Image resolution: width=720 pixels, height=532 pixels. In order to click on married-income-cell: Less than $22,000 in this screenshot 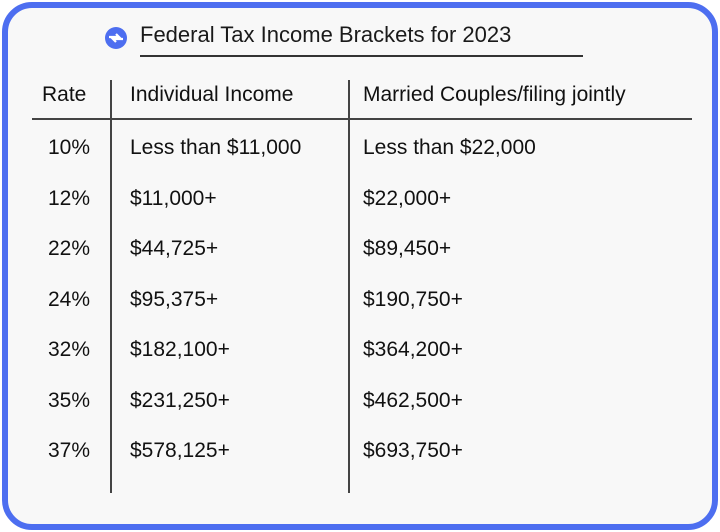, I will do `click(449, 147)`.